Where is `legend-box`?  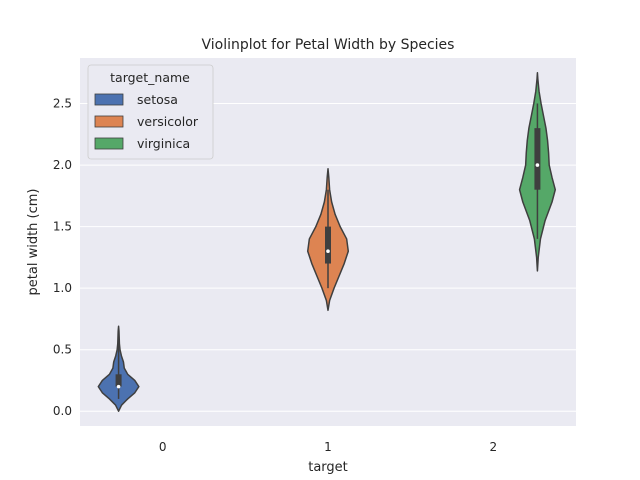 legend-box is located at coordinates (150, 112).